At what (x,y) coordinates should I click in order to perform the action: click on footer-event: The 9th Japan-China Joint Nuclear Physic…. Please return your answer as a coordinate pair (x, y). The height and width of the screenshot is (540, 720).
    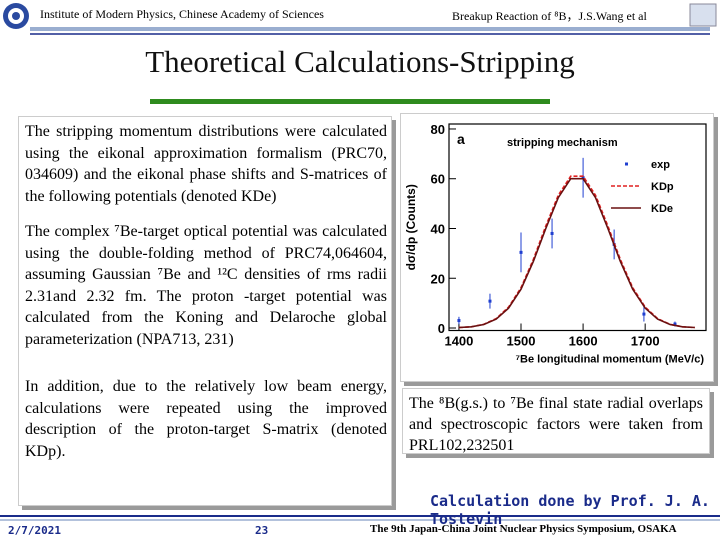
    Looking at the image, I should click on (523, 529).